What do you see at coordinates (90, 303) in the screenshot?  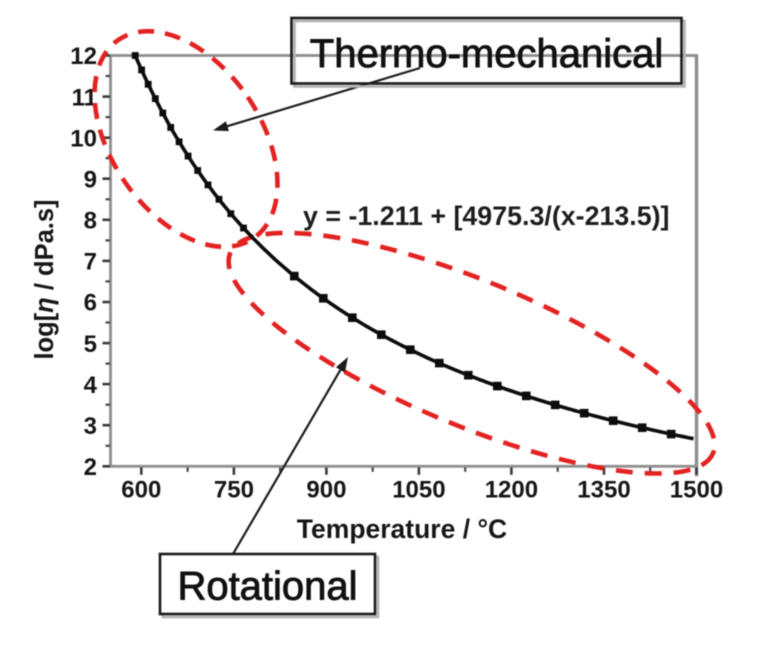 I see `svg-text: 6` at bounding box center [90, 303].